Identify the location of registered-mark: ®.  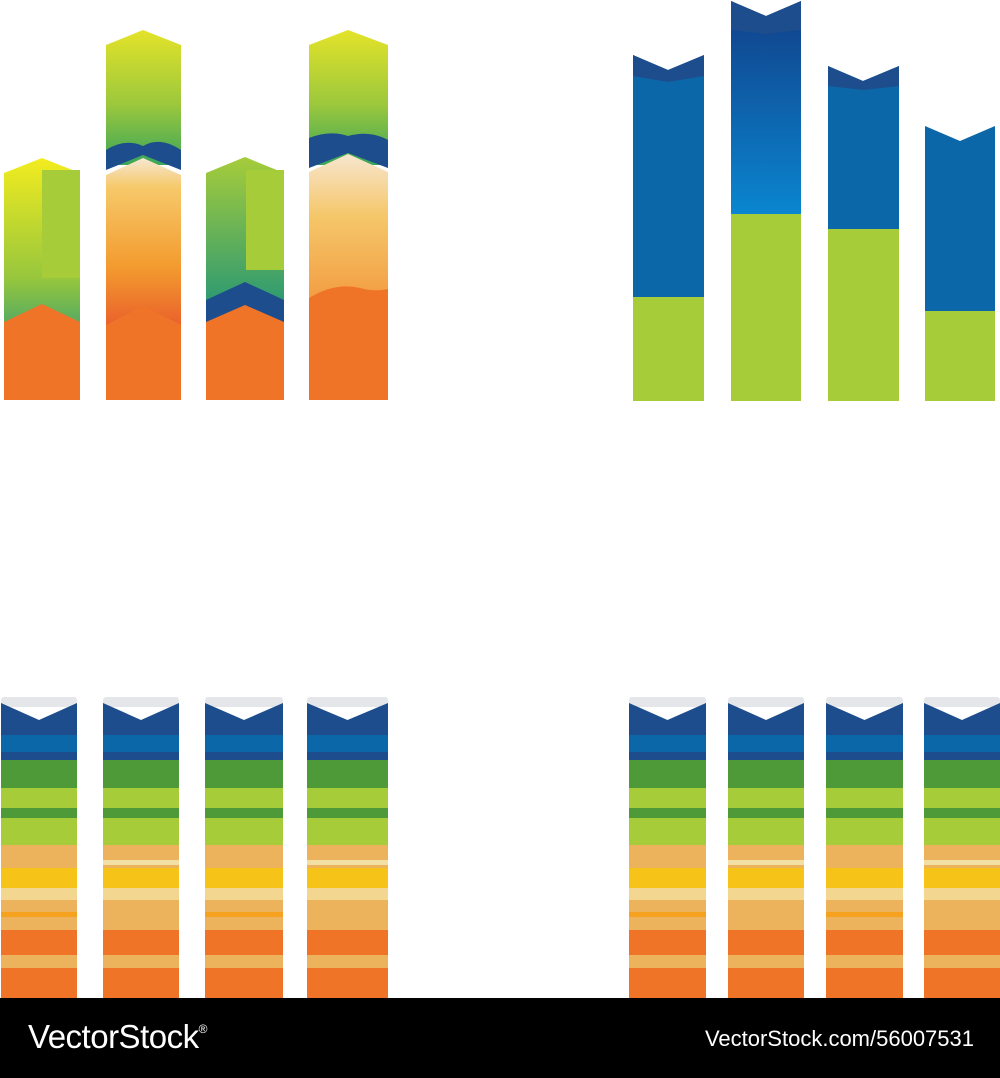
(203, 1029).